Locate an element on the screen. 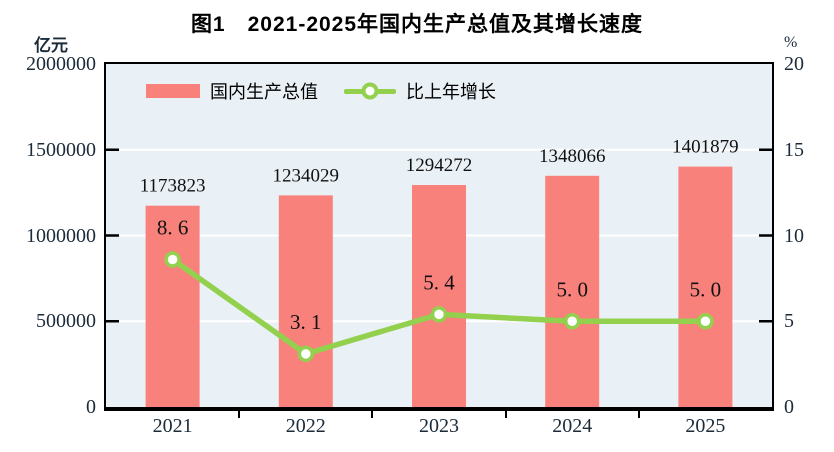 The image size is (834, 452). x-axis-tick-label: 2022 is located at coordinates (305, 426).